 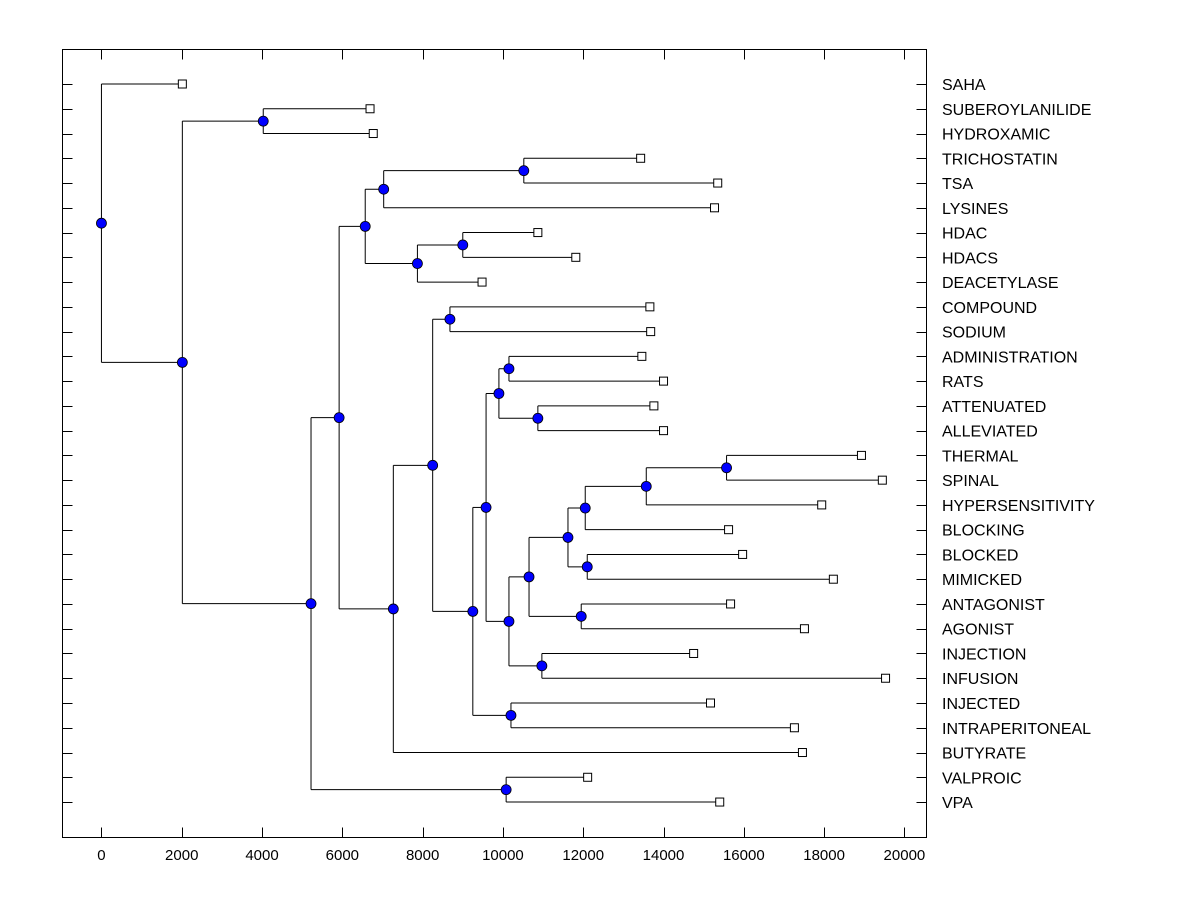 I want to click on leaf-label: HDAC, so click(x=964, y=234).